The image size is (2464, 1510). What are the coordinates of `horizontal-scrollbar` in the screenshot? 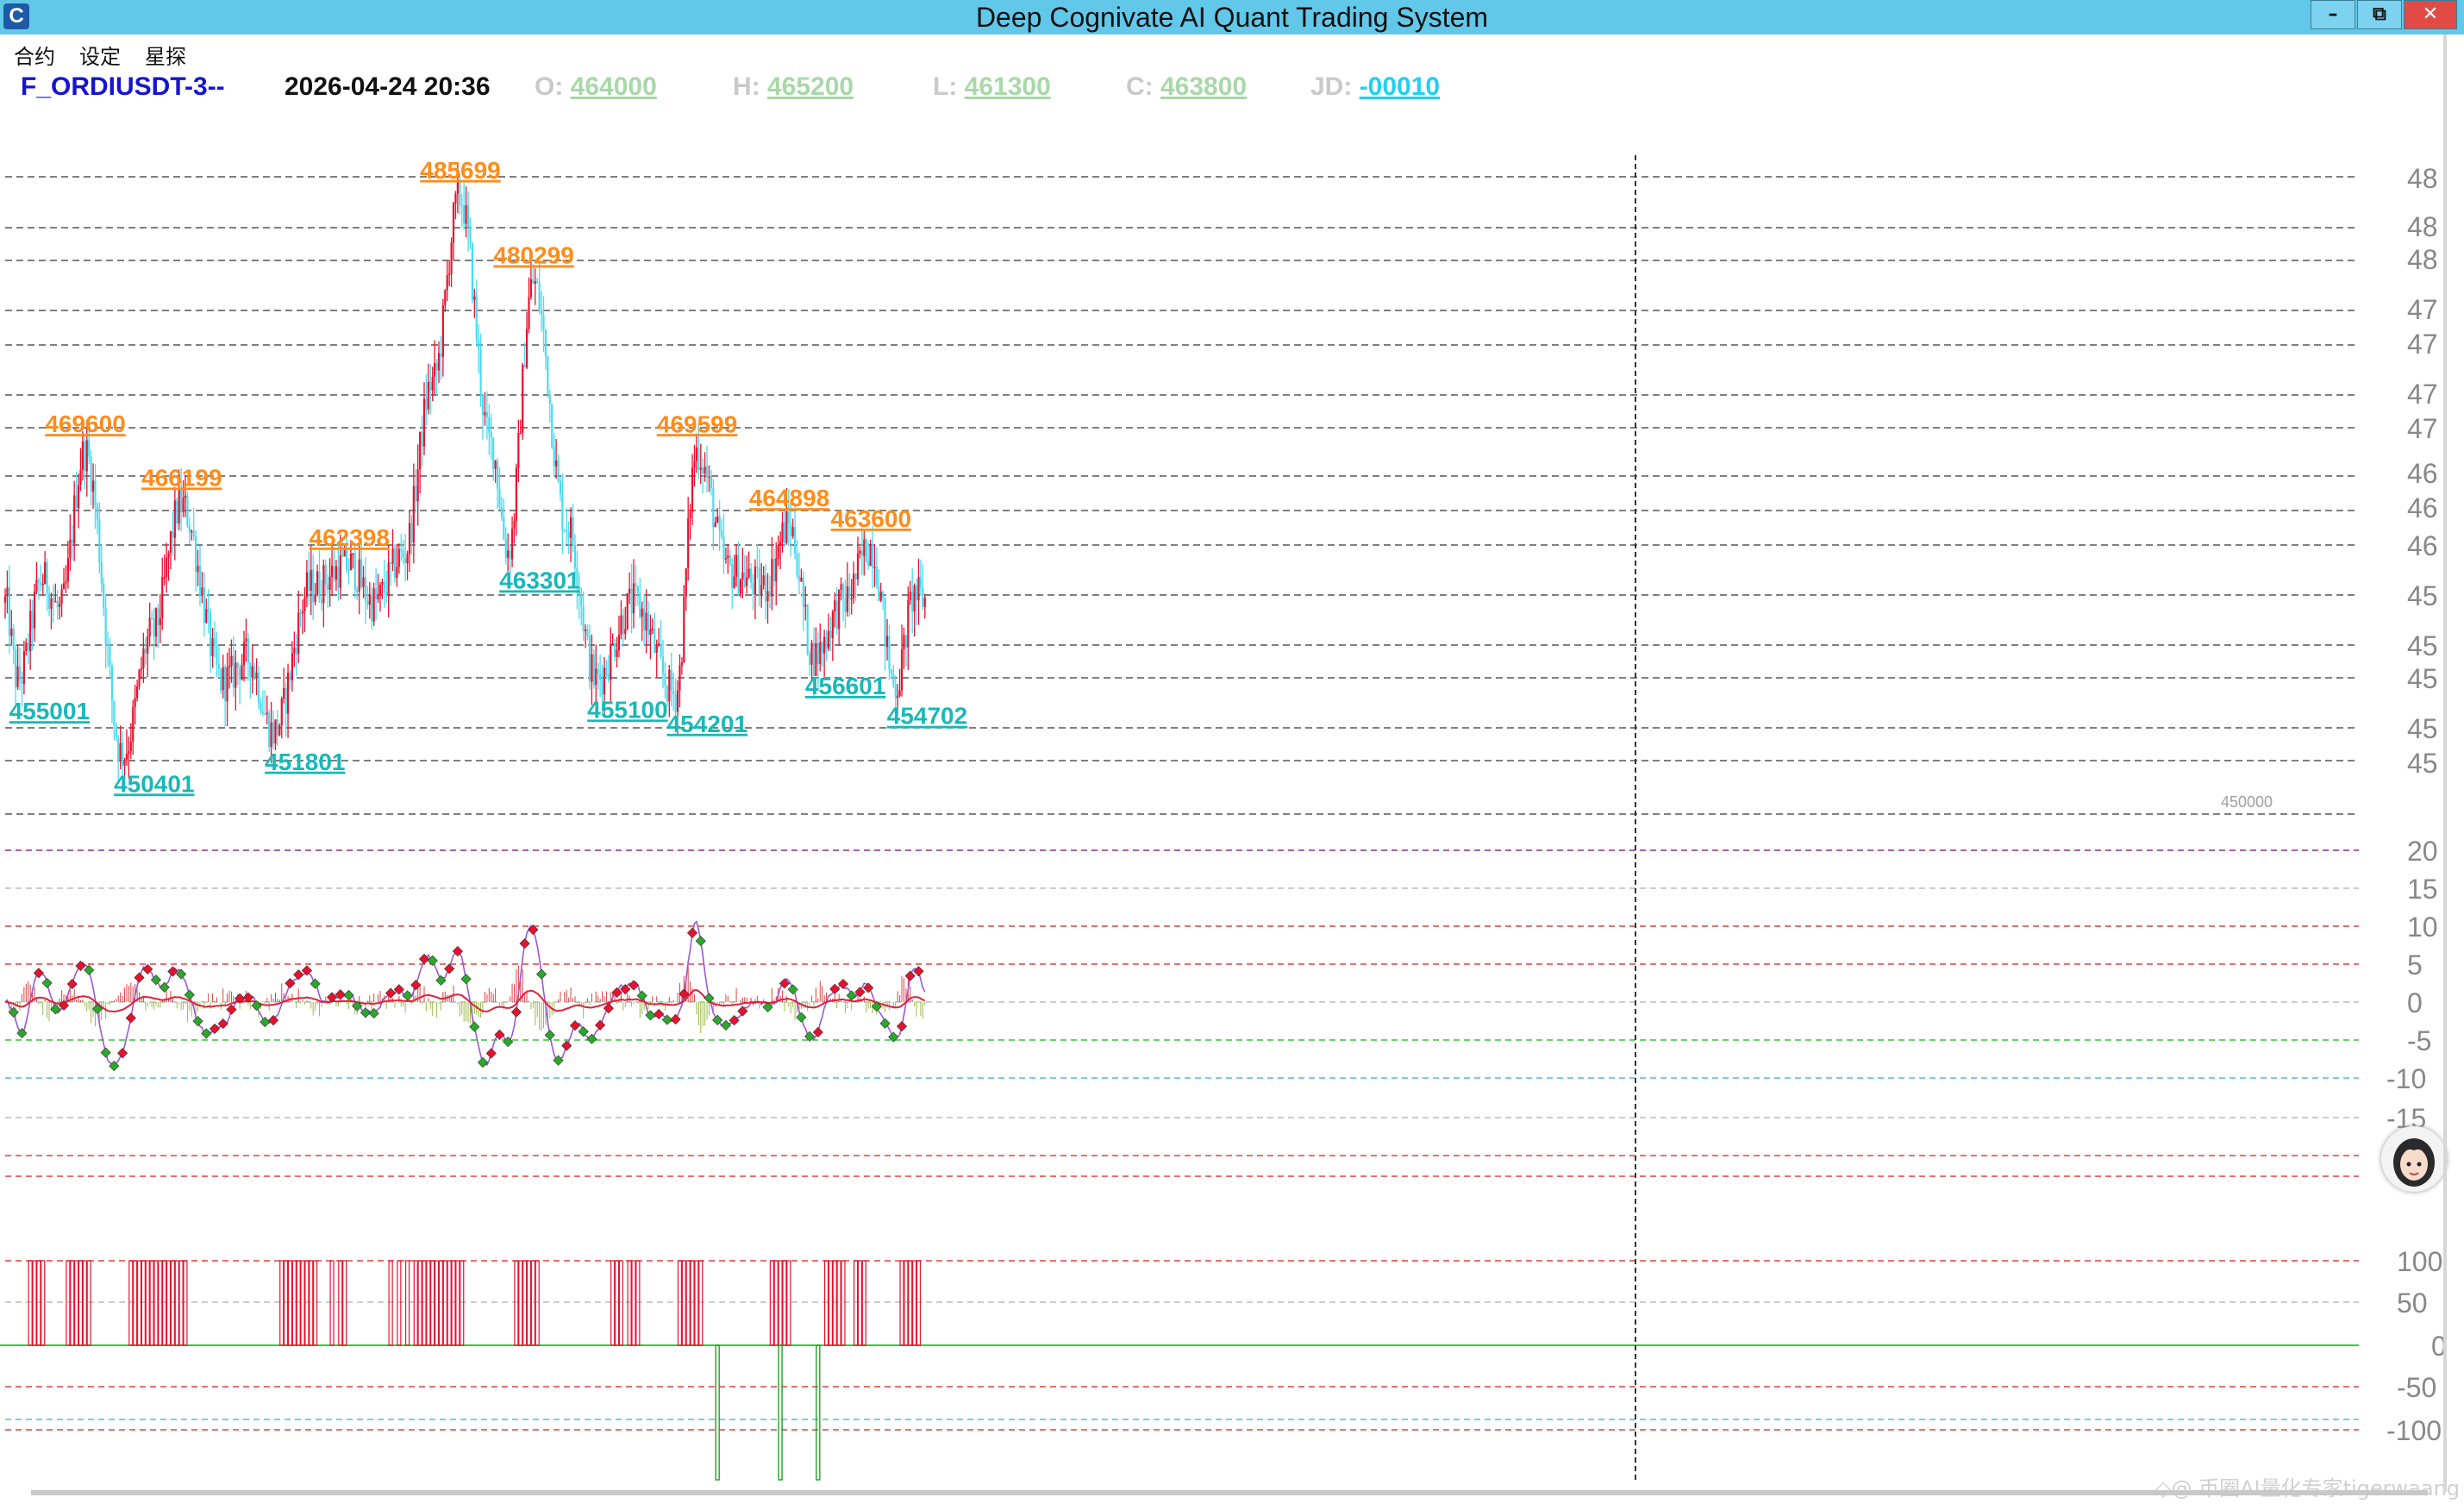 It's located at (1229, 1492).